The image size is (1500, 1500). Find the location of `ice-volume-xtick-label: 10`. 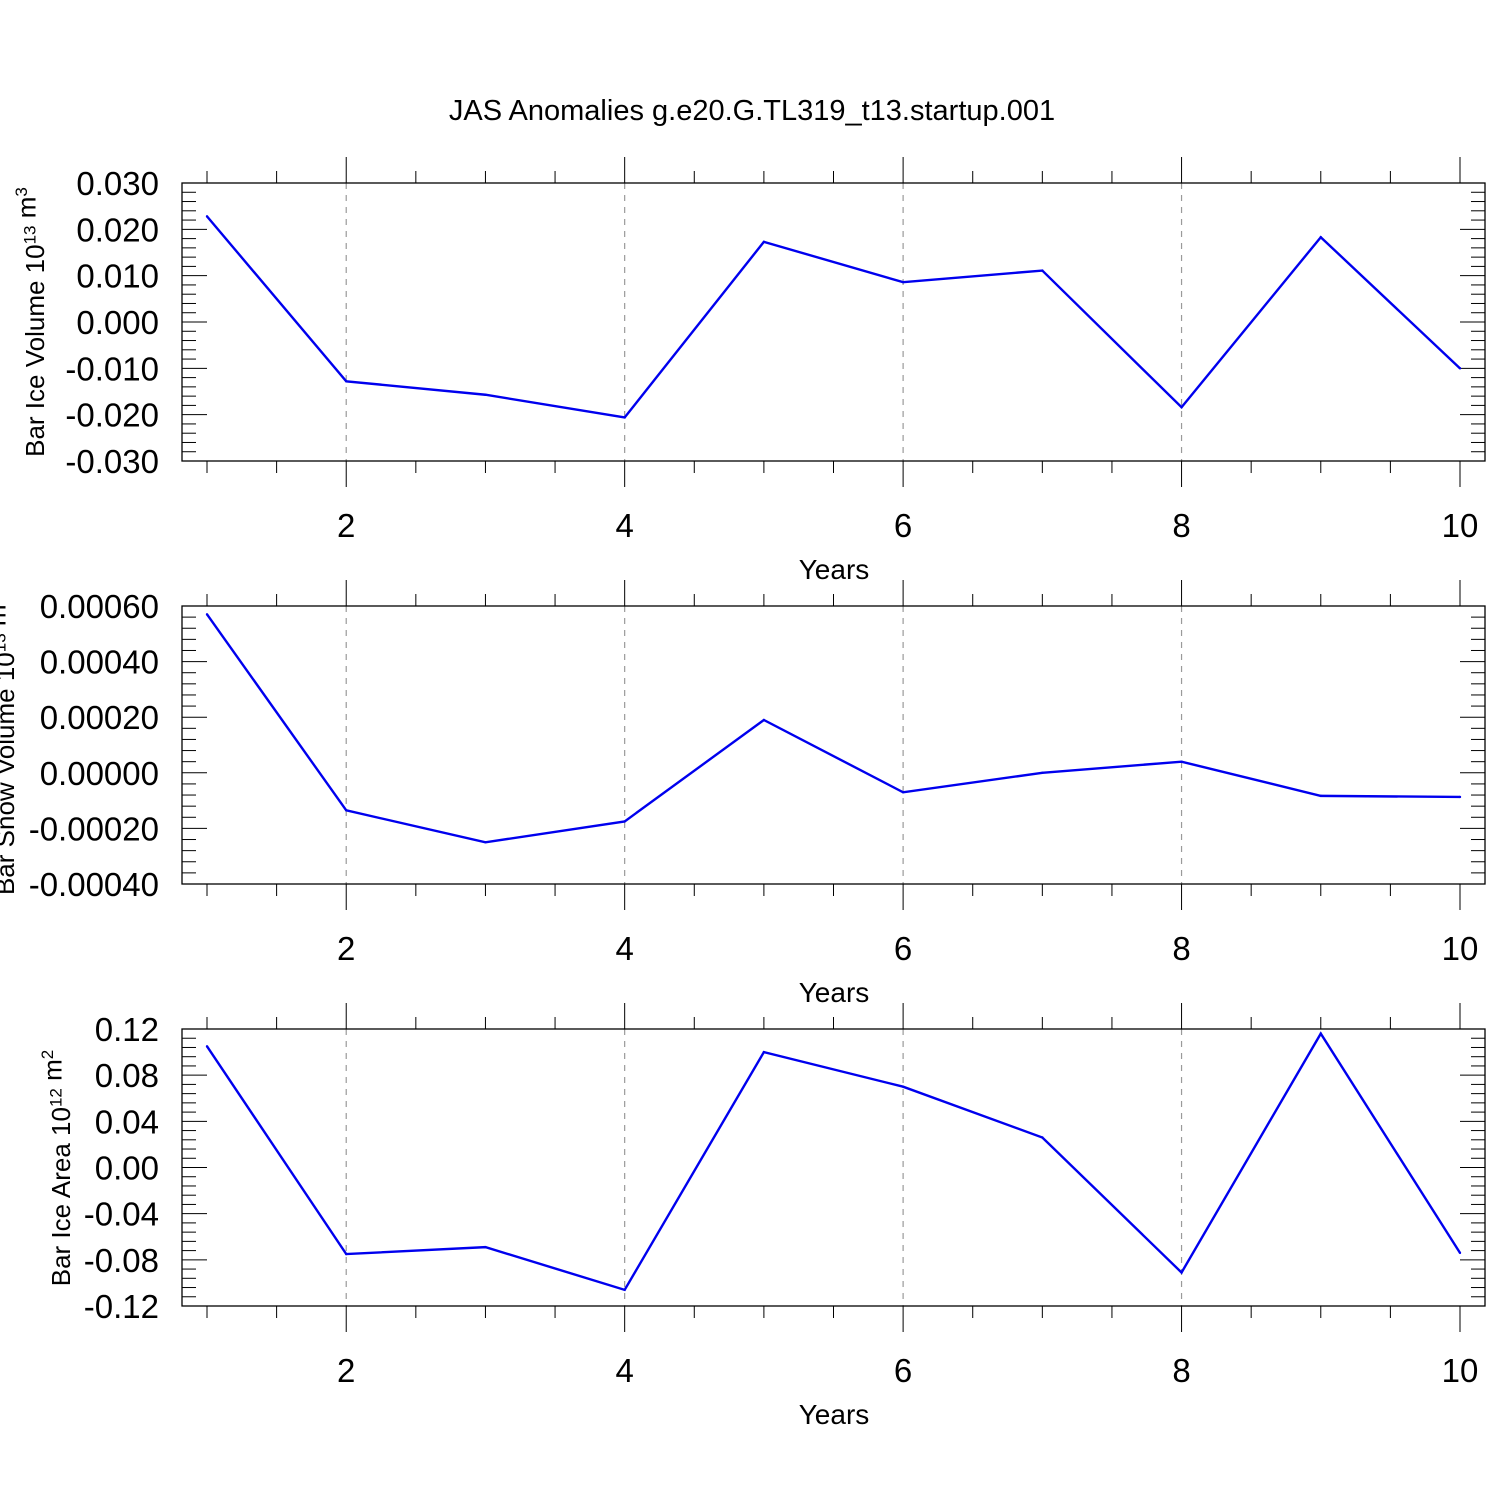

ice-volume-xtick-label: 10 is located at coordinates (1460, 525).